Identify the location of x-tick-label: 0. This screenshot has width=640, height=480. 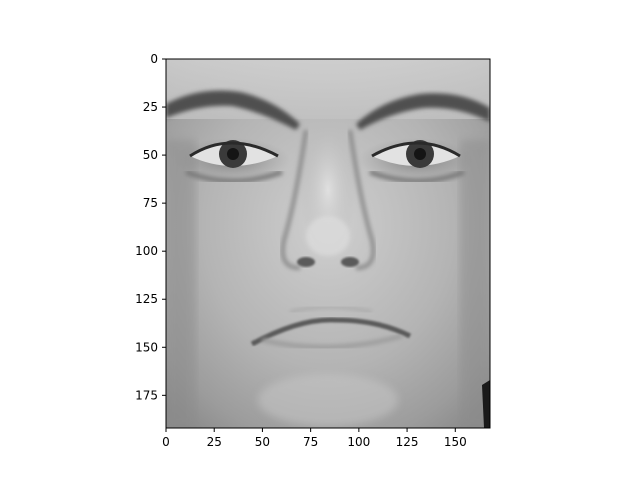
(166, 442).